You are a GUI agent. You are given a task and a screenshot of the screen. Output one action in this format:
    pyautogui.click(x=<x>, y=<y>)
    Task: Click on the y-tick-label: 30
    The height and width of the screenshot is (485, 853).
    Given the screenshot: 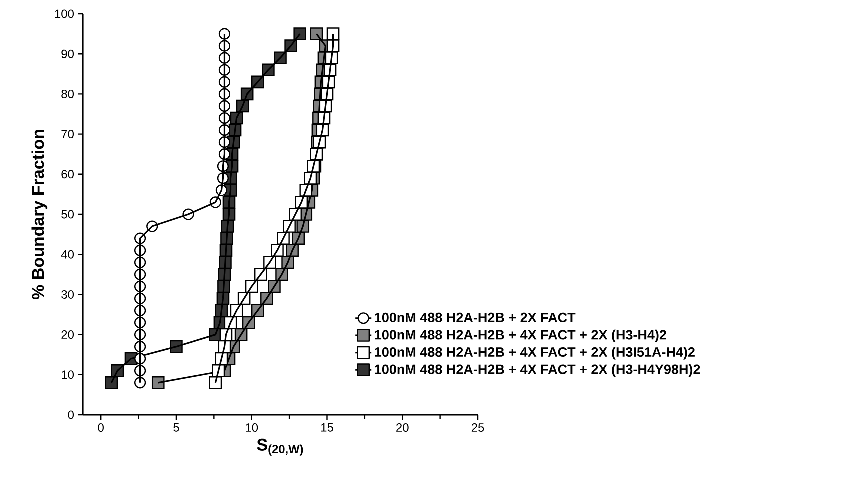 What is the action you would take?
    pyautogui.click(x=68, y=294)
    